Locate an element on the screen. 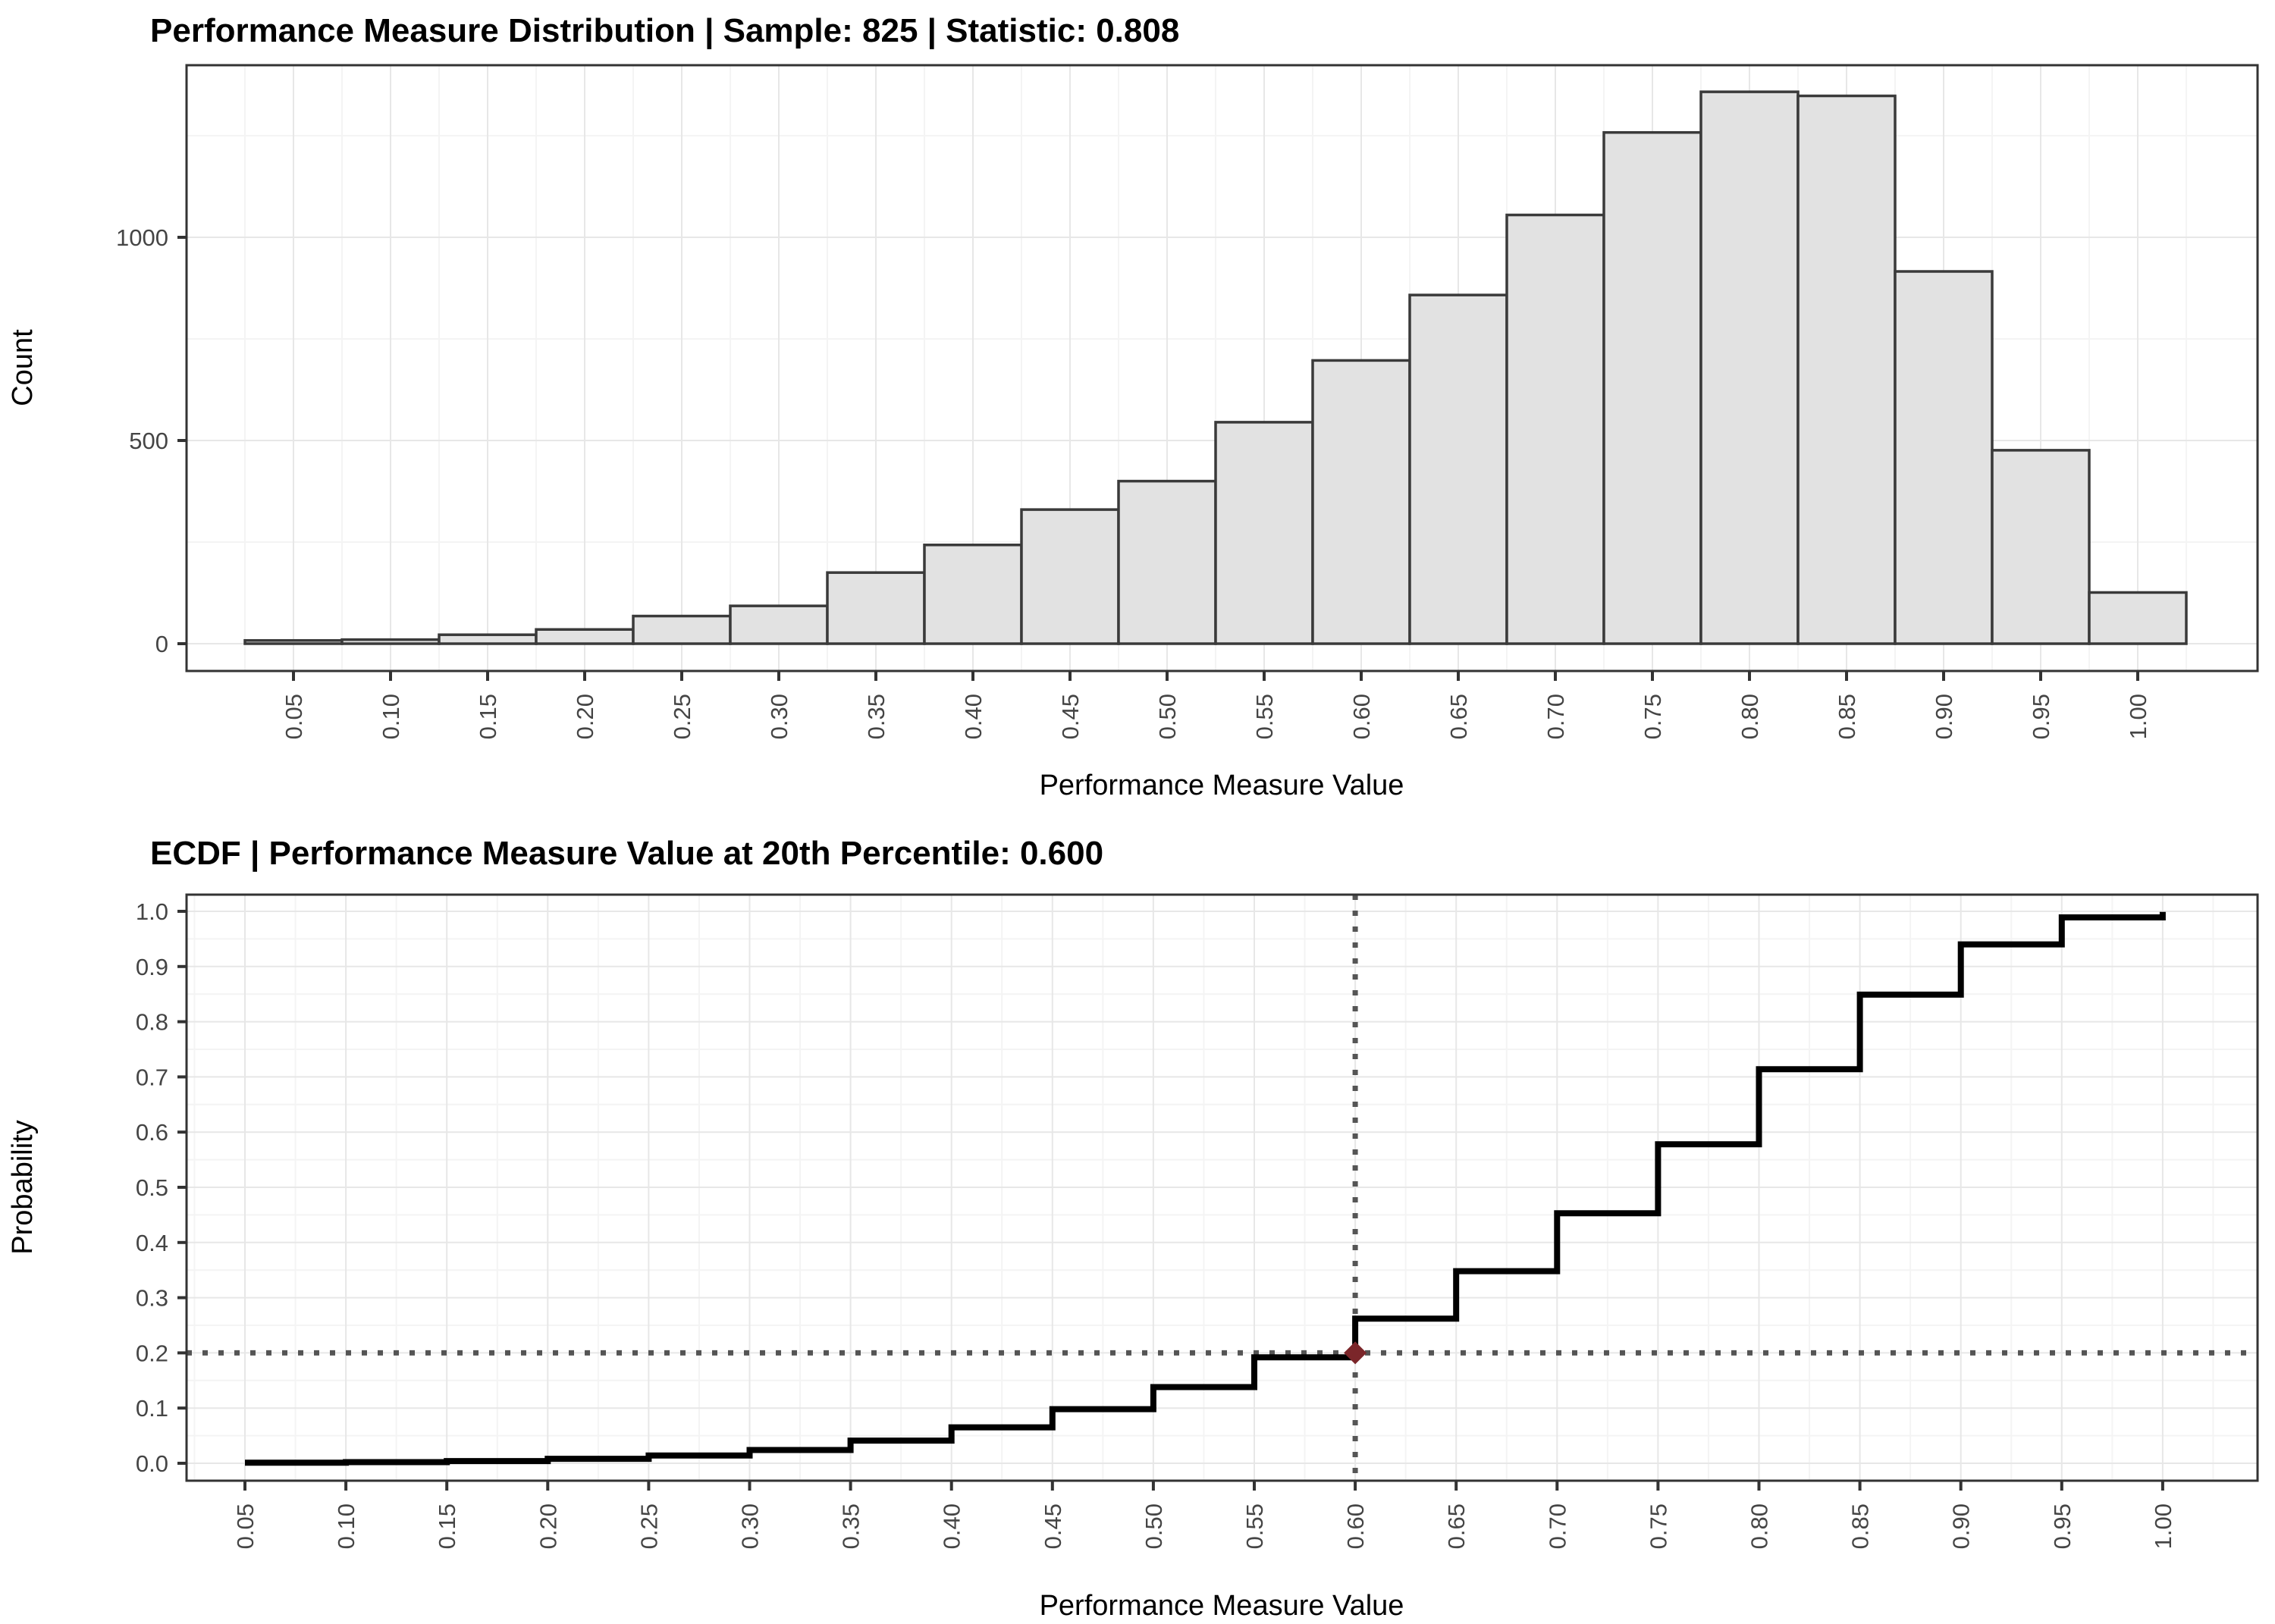 The height and width of the screenshot is (1624, 2275). histogram-x-tick-label: 0.15 is located at coordinates (488, 716).